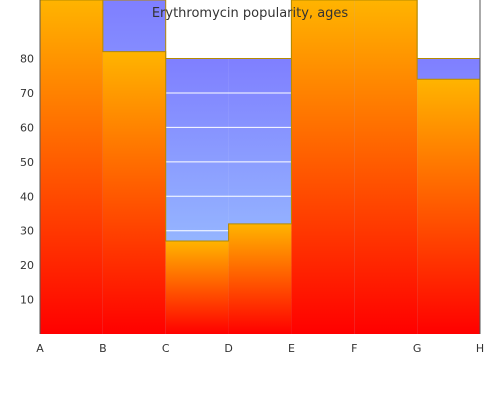 Image resolution: width=500 pixels, height=400 pixels. I want to click on x-tick-label: G, so click(417, 348).